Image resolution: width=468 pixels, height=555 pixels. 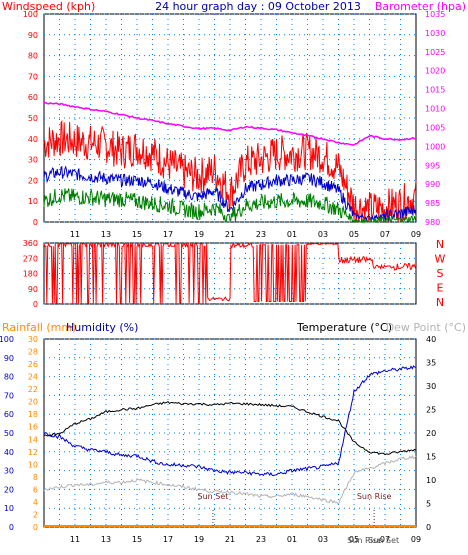 What do you see at coordinates (30, 258) in the screenshot?
I see `direction-tick-label: 270` at bounding box center [30, 258].